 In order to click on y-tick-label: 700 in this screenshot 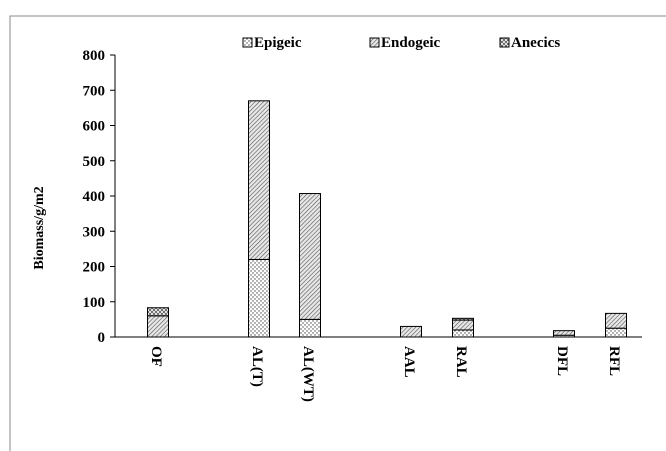, I will do `click(94, 91)`.